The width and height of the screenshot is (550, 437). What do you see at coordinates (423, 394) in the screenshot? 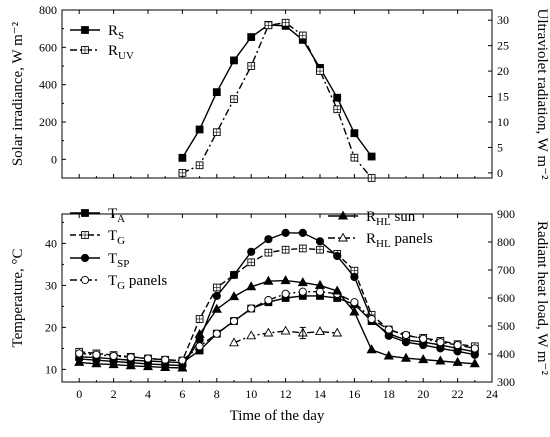
I see `x-tick-label: 20` at bounding box center [423, 394].